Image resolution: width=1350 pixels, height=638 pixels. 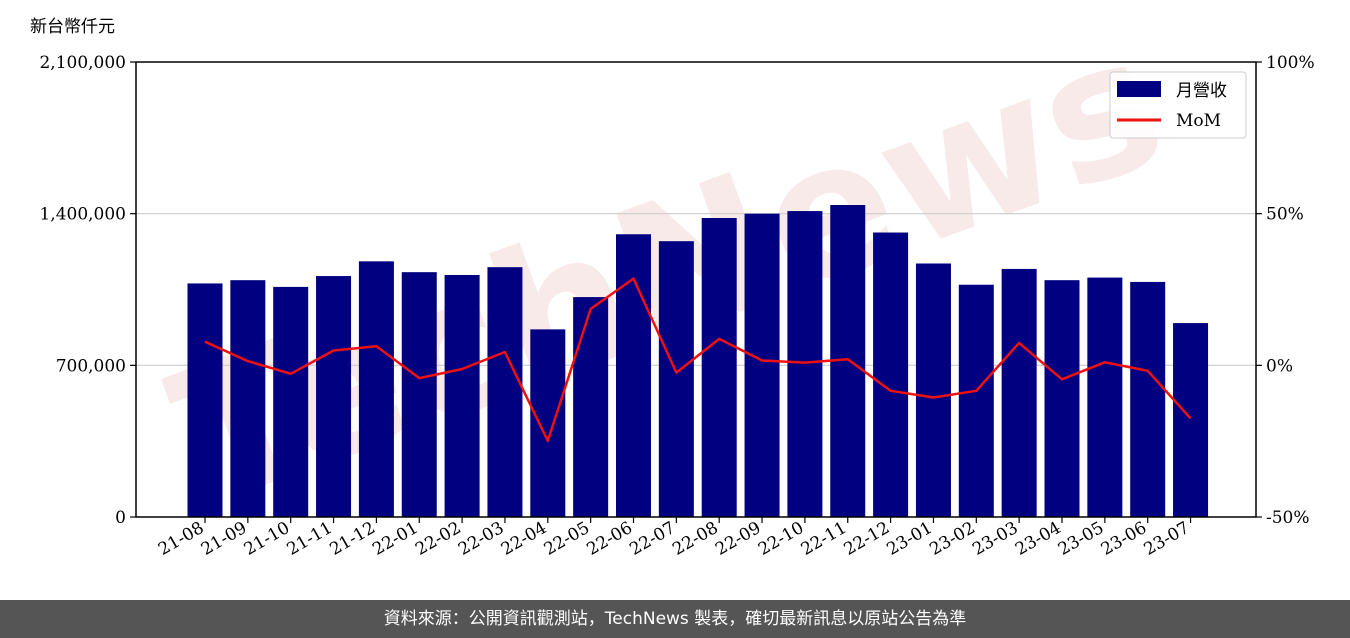 I want to click on left-tick-label: 1,400,000, so click(x=82, y=215).